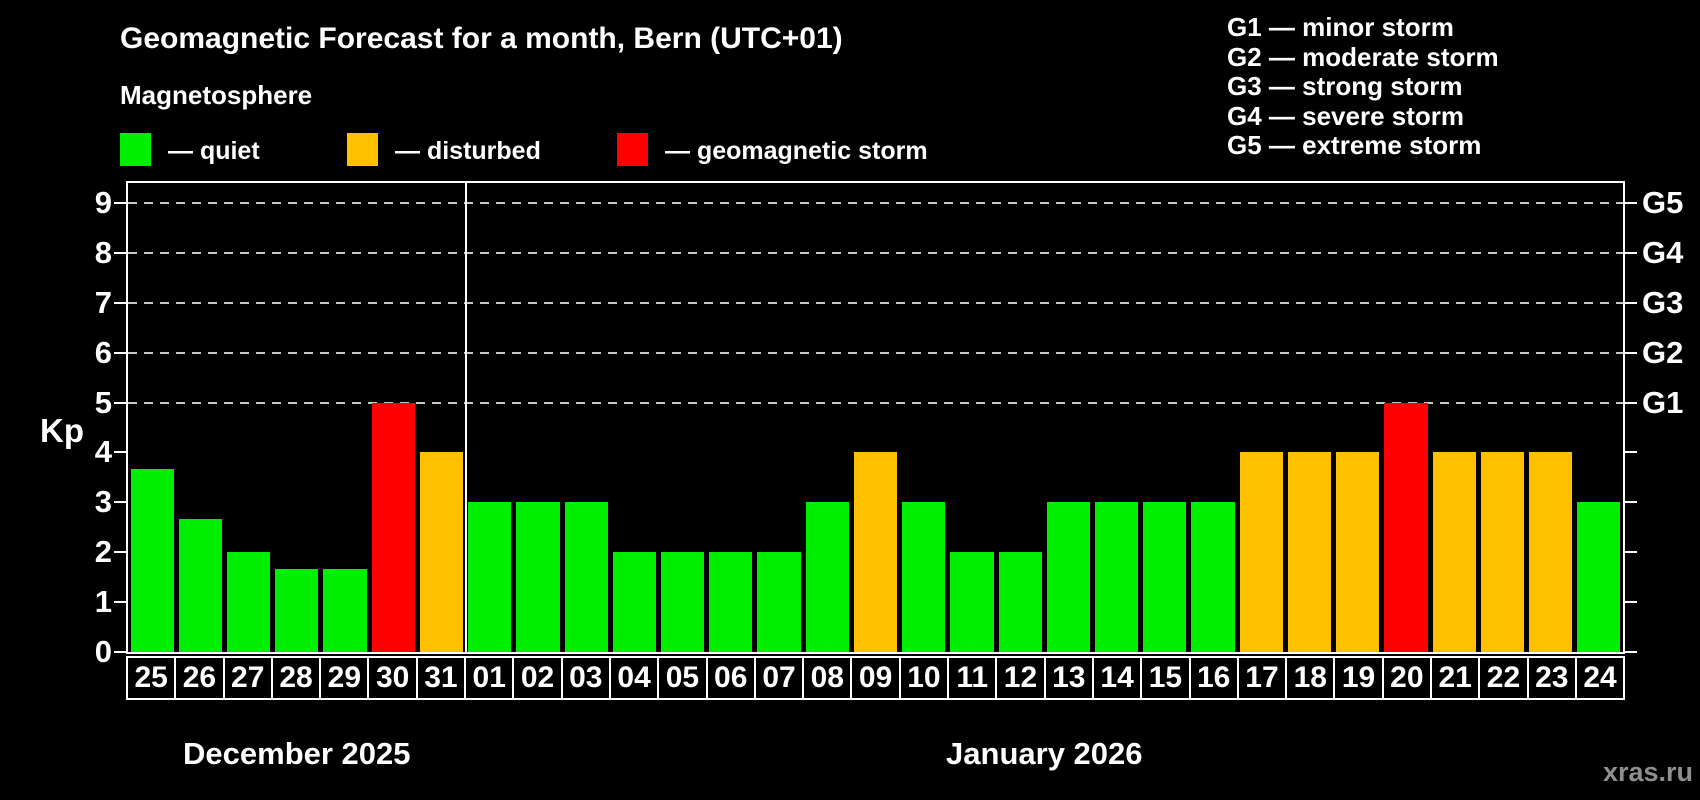 This screenshot has height=800, width=1700. I want to click on day-label-30: 30, so click(392, 678).